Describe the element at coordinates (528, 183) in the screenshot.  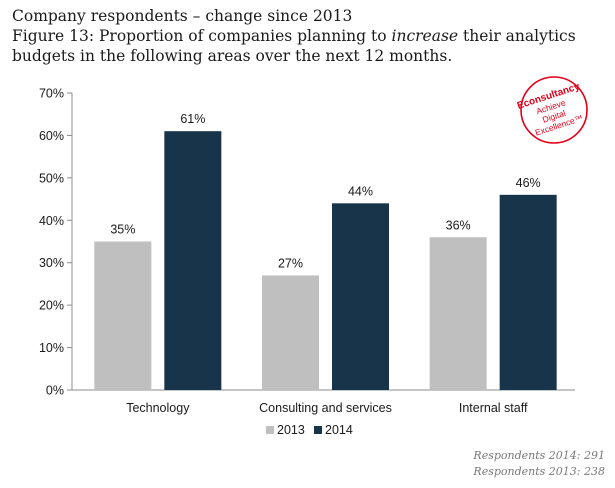
I see `data-label: 46%` at that location.